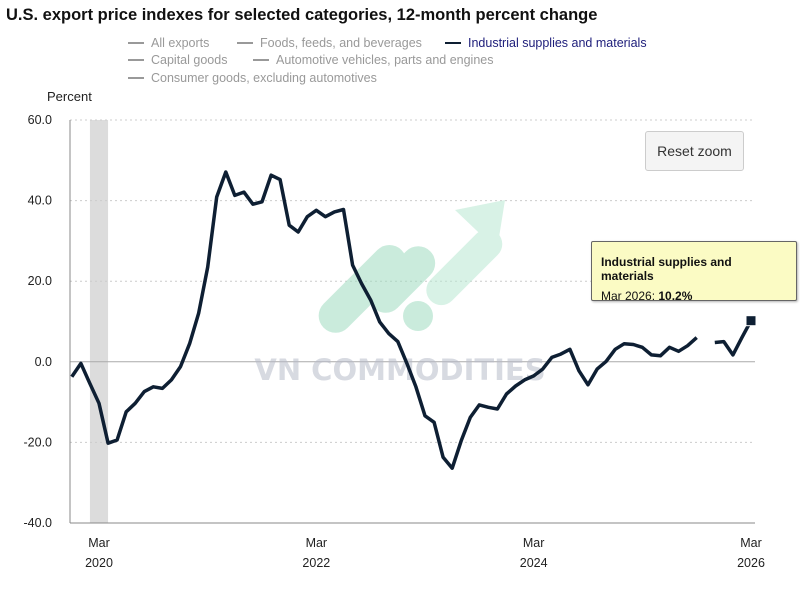 The image size is (800, 589). I want to click on legend-item-all-exports: All exports, so click(168, 43).